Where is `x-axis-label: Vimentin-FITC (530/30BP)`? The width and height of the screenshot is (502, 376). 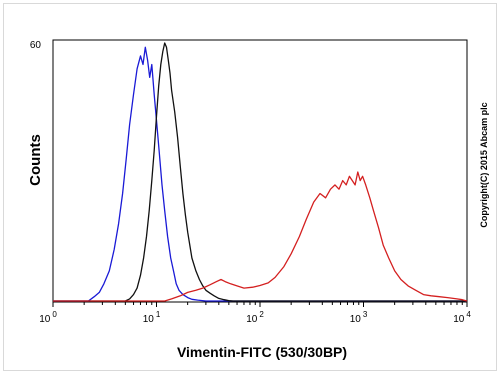
x-axis-label: Vimentin-FITC (530/30BP) is located at coordinates (262, 352).